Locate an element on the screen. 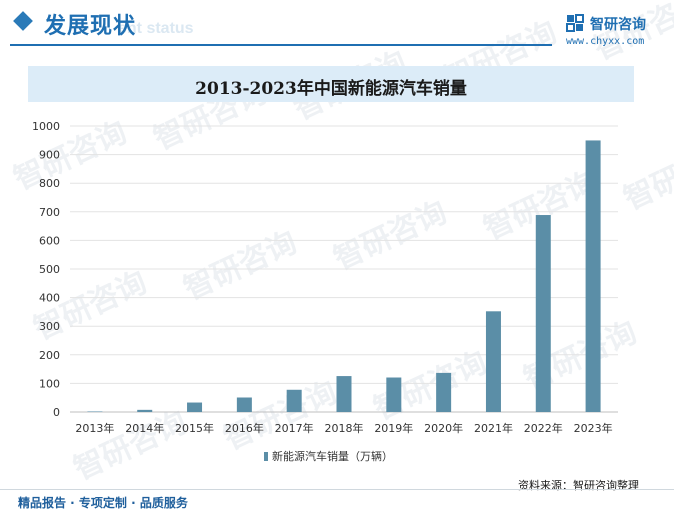 The height and width of the screenshot is (521, 674). section-header: ent status 发展现状 智研咨询 www.chyxx.com is located at coordinates (337, 24).